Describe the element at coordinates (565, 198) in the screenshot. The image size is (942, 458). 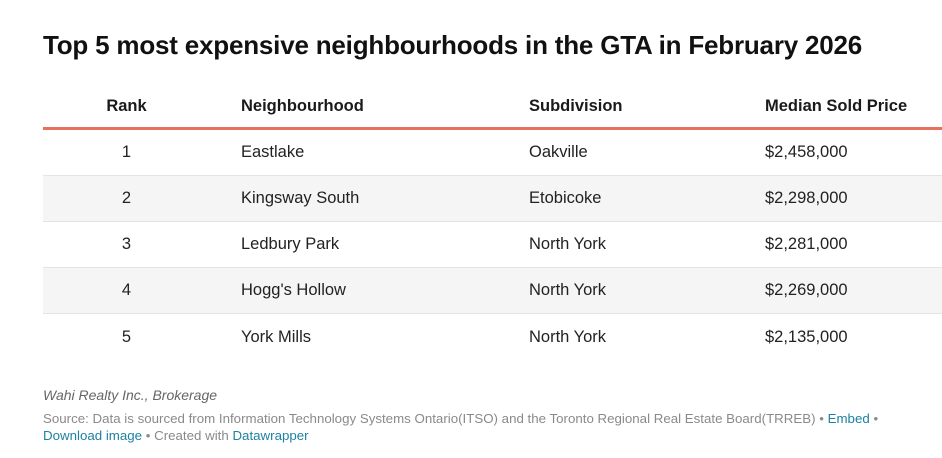
I see `subdivision-cell: Etobicoke` at that location.